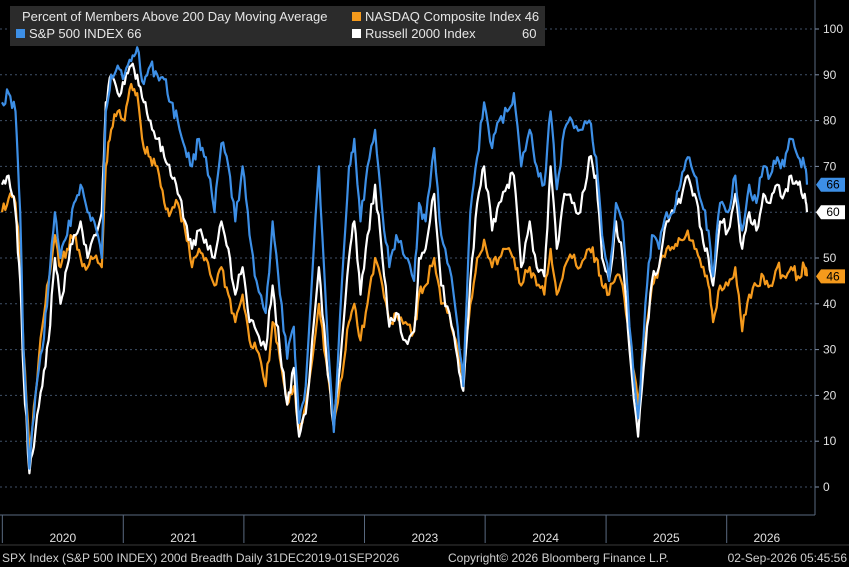 This screenshot has height=567, width=849. Describe the element at coordinates (424, 530) in the screenshot. I see `x-axis: 2020 2021 2022 2023 2024 2025 2026` at that location.